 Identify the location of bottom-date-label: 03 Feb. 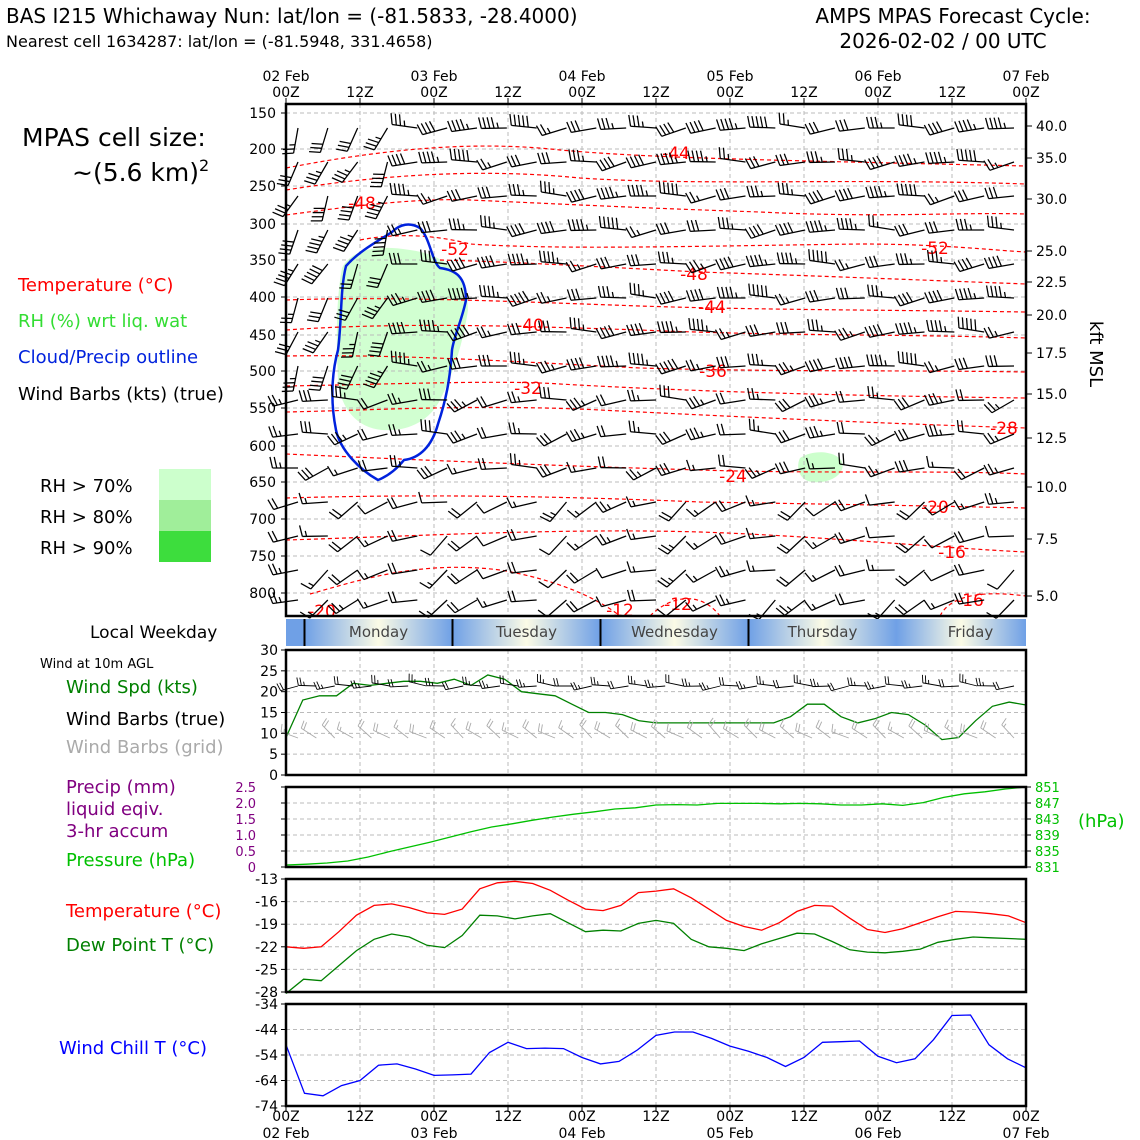
(433, 1133).